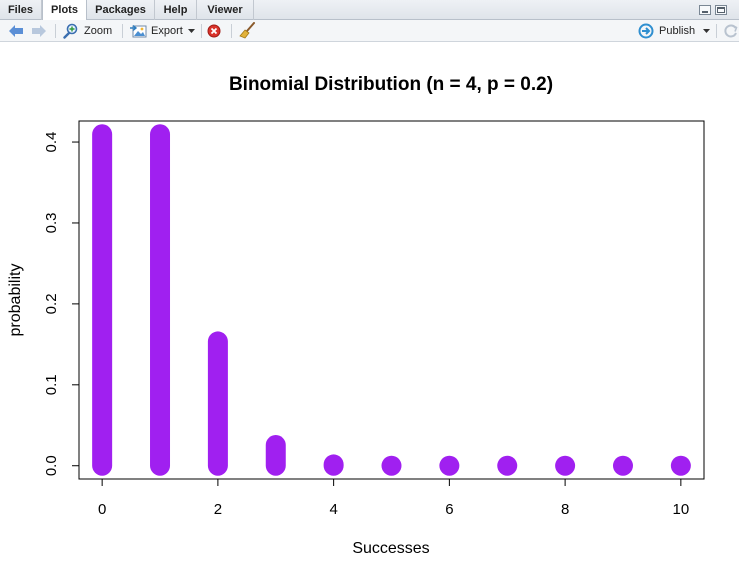 This screenshot has width=739, height=574. What do you see at coordinates (394, 498) in the screenshot?
I see `x-axis: 0 2 4 6 8 10` at bounding box center [394, 498].